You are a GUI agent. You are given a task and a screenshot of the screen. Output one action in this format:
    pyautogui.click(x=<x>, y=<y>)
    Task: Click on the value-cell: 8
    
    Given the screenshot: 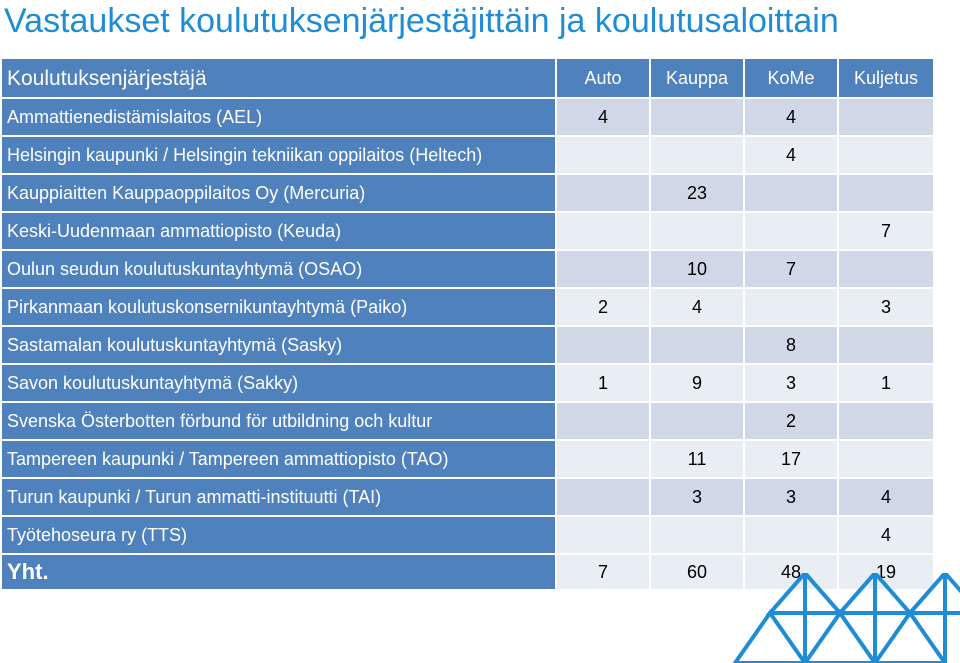 What is the action you would take?
    pyautogui.click(x=791, y=345)
    